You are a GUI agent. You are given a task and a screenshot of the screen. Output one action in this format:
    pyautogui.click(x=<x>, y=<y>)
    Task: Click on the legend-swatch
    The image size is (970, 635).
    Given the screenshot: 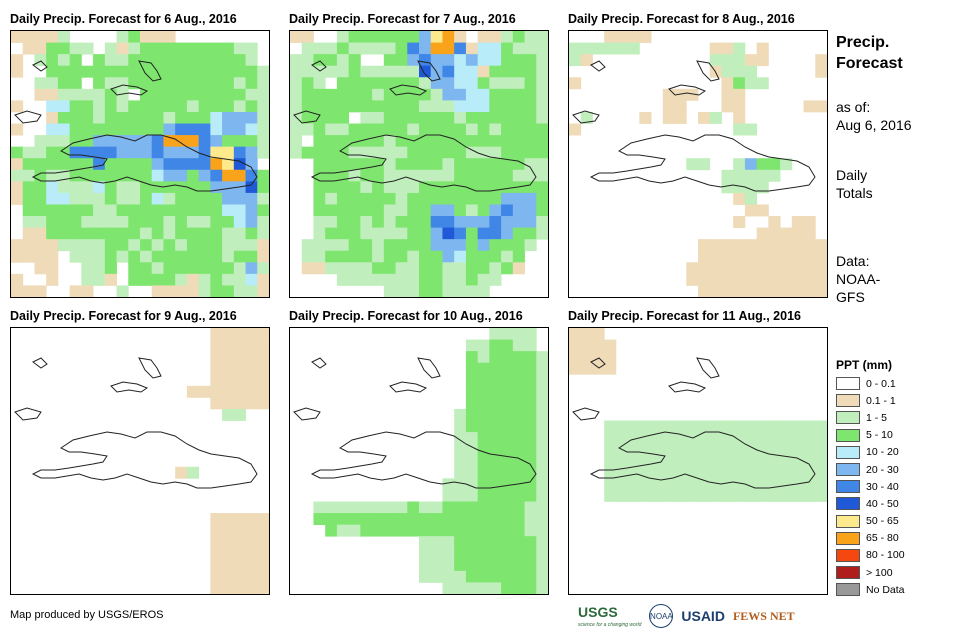 What is the action you would take?
    pyautogui.click(x=848, y=555)
    